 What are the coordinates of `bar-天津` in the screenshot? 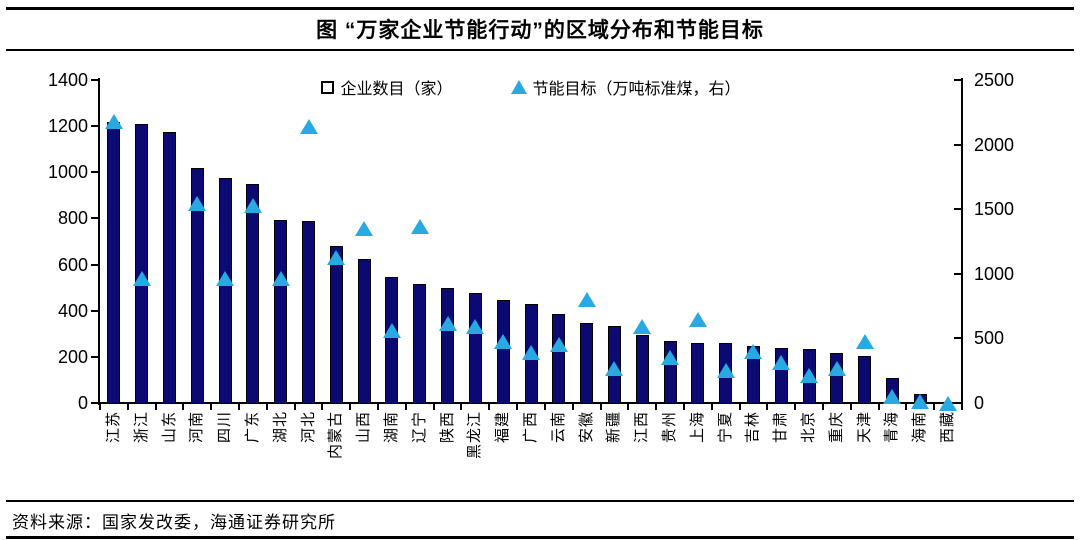 It's located at (865, 379).